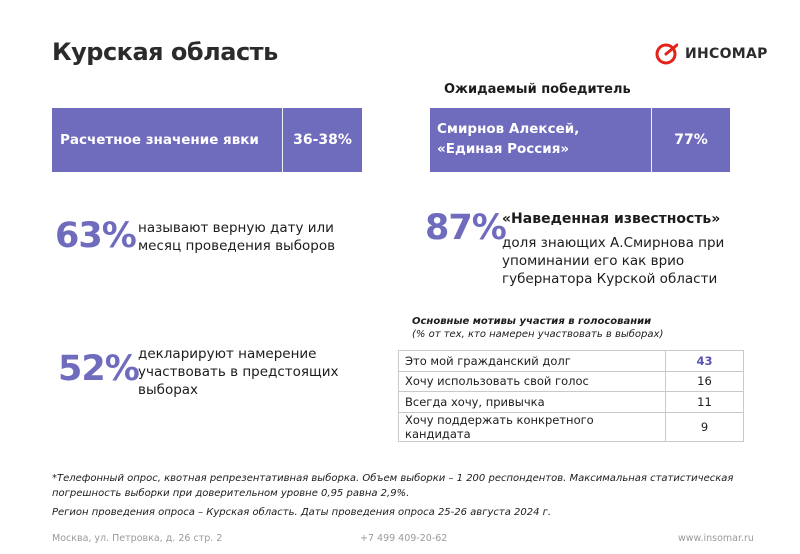 The width and height of the screenshot is (800, 554). Describe the element at coordinates (704, 402) in the screenshot. I see `motive-value: 11` at that location.